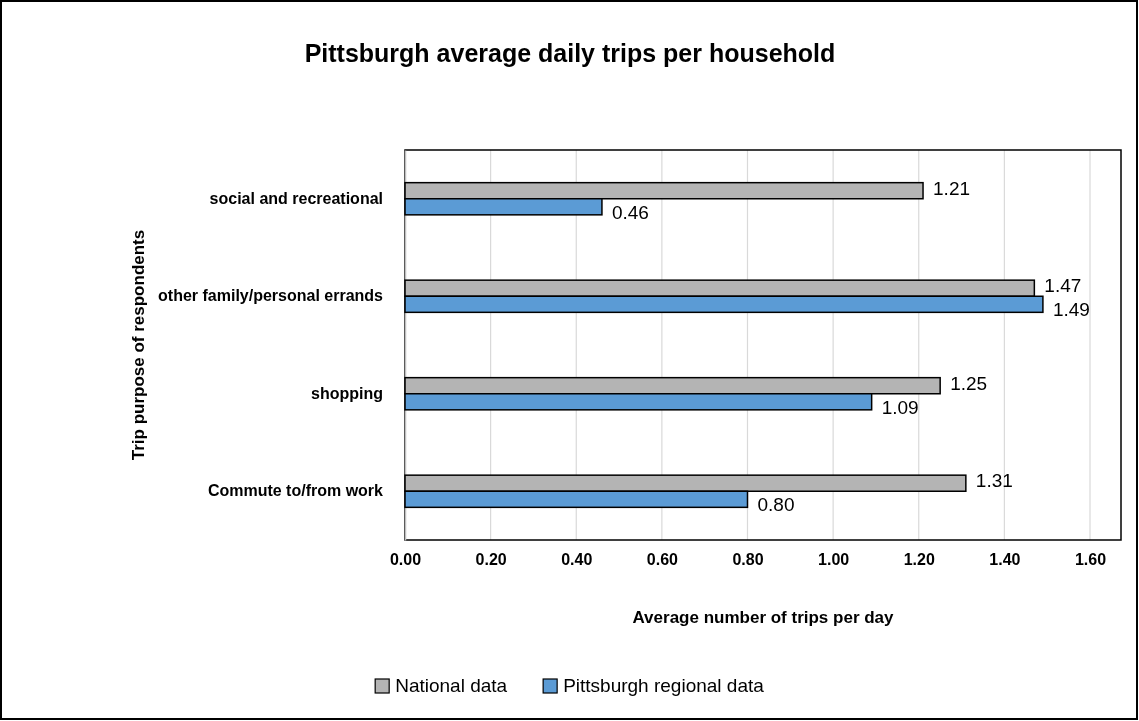 The image size is (1139, 721). Describe the element at coordinates (994, 481) in the screenshot. I see `data-label: 1.31` at that location.